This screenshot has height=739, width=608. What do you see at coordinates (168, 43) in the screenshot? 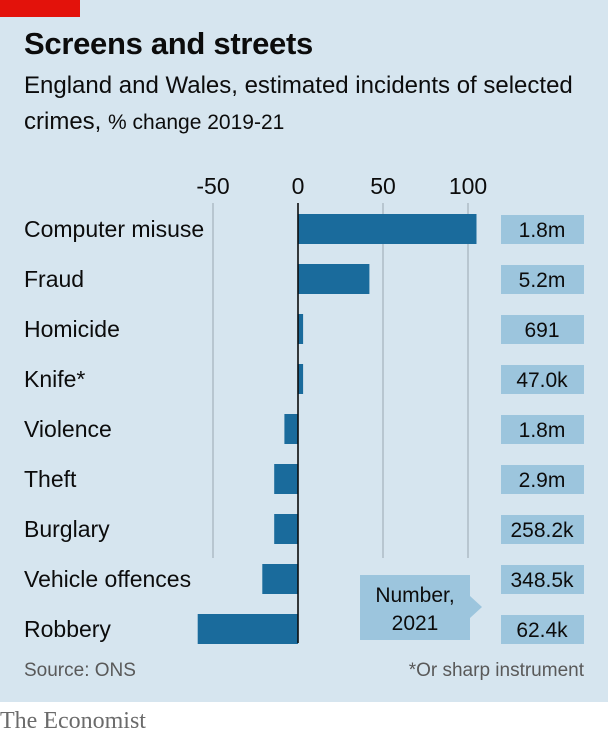
I see `chart-title: Screens and streets` at bounding box center [168, 43].